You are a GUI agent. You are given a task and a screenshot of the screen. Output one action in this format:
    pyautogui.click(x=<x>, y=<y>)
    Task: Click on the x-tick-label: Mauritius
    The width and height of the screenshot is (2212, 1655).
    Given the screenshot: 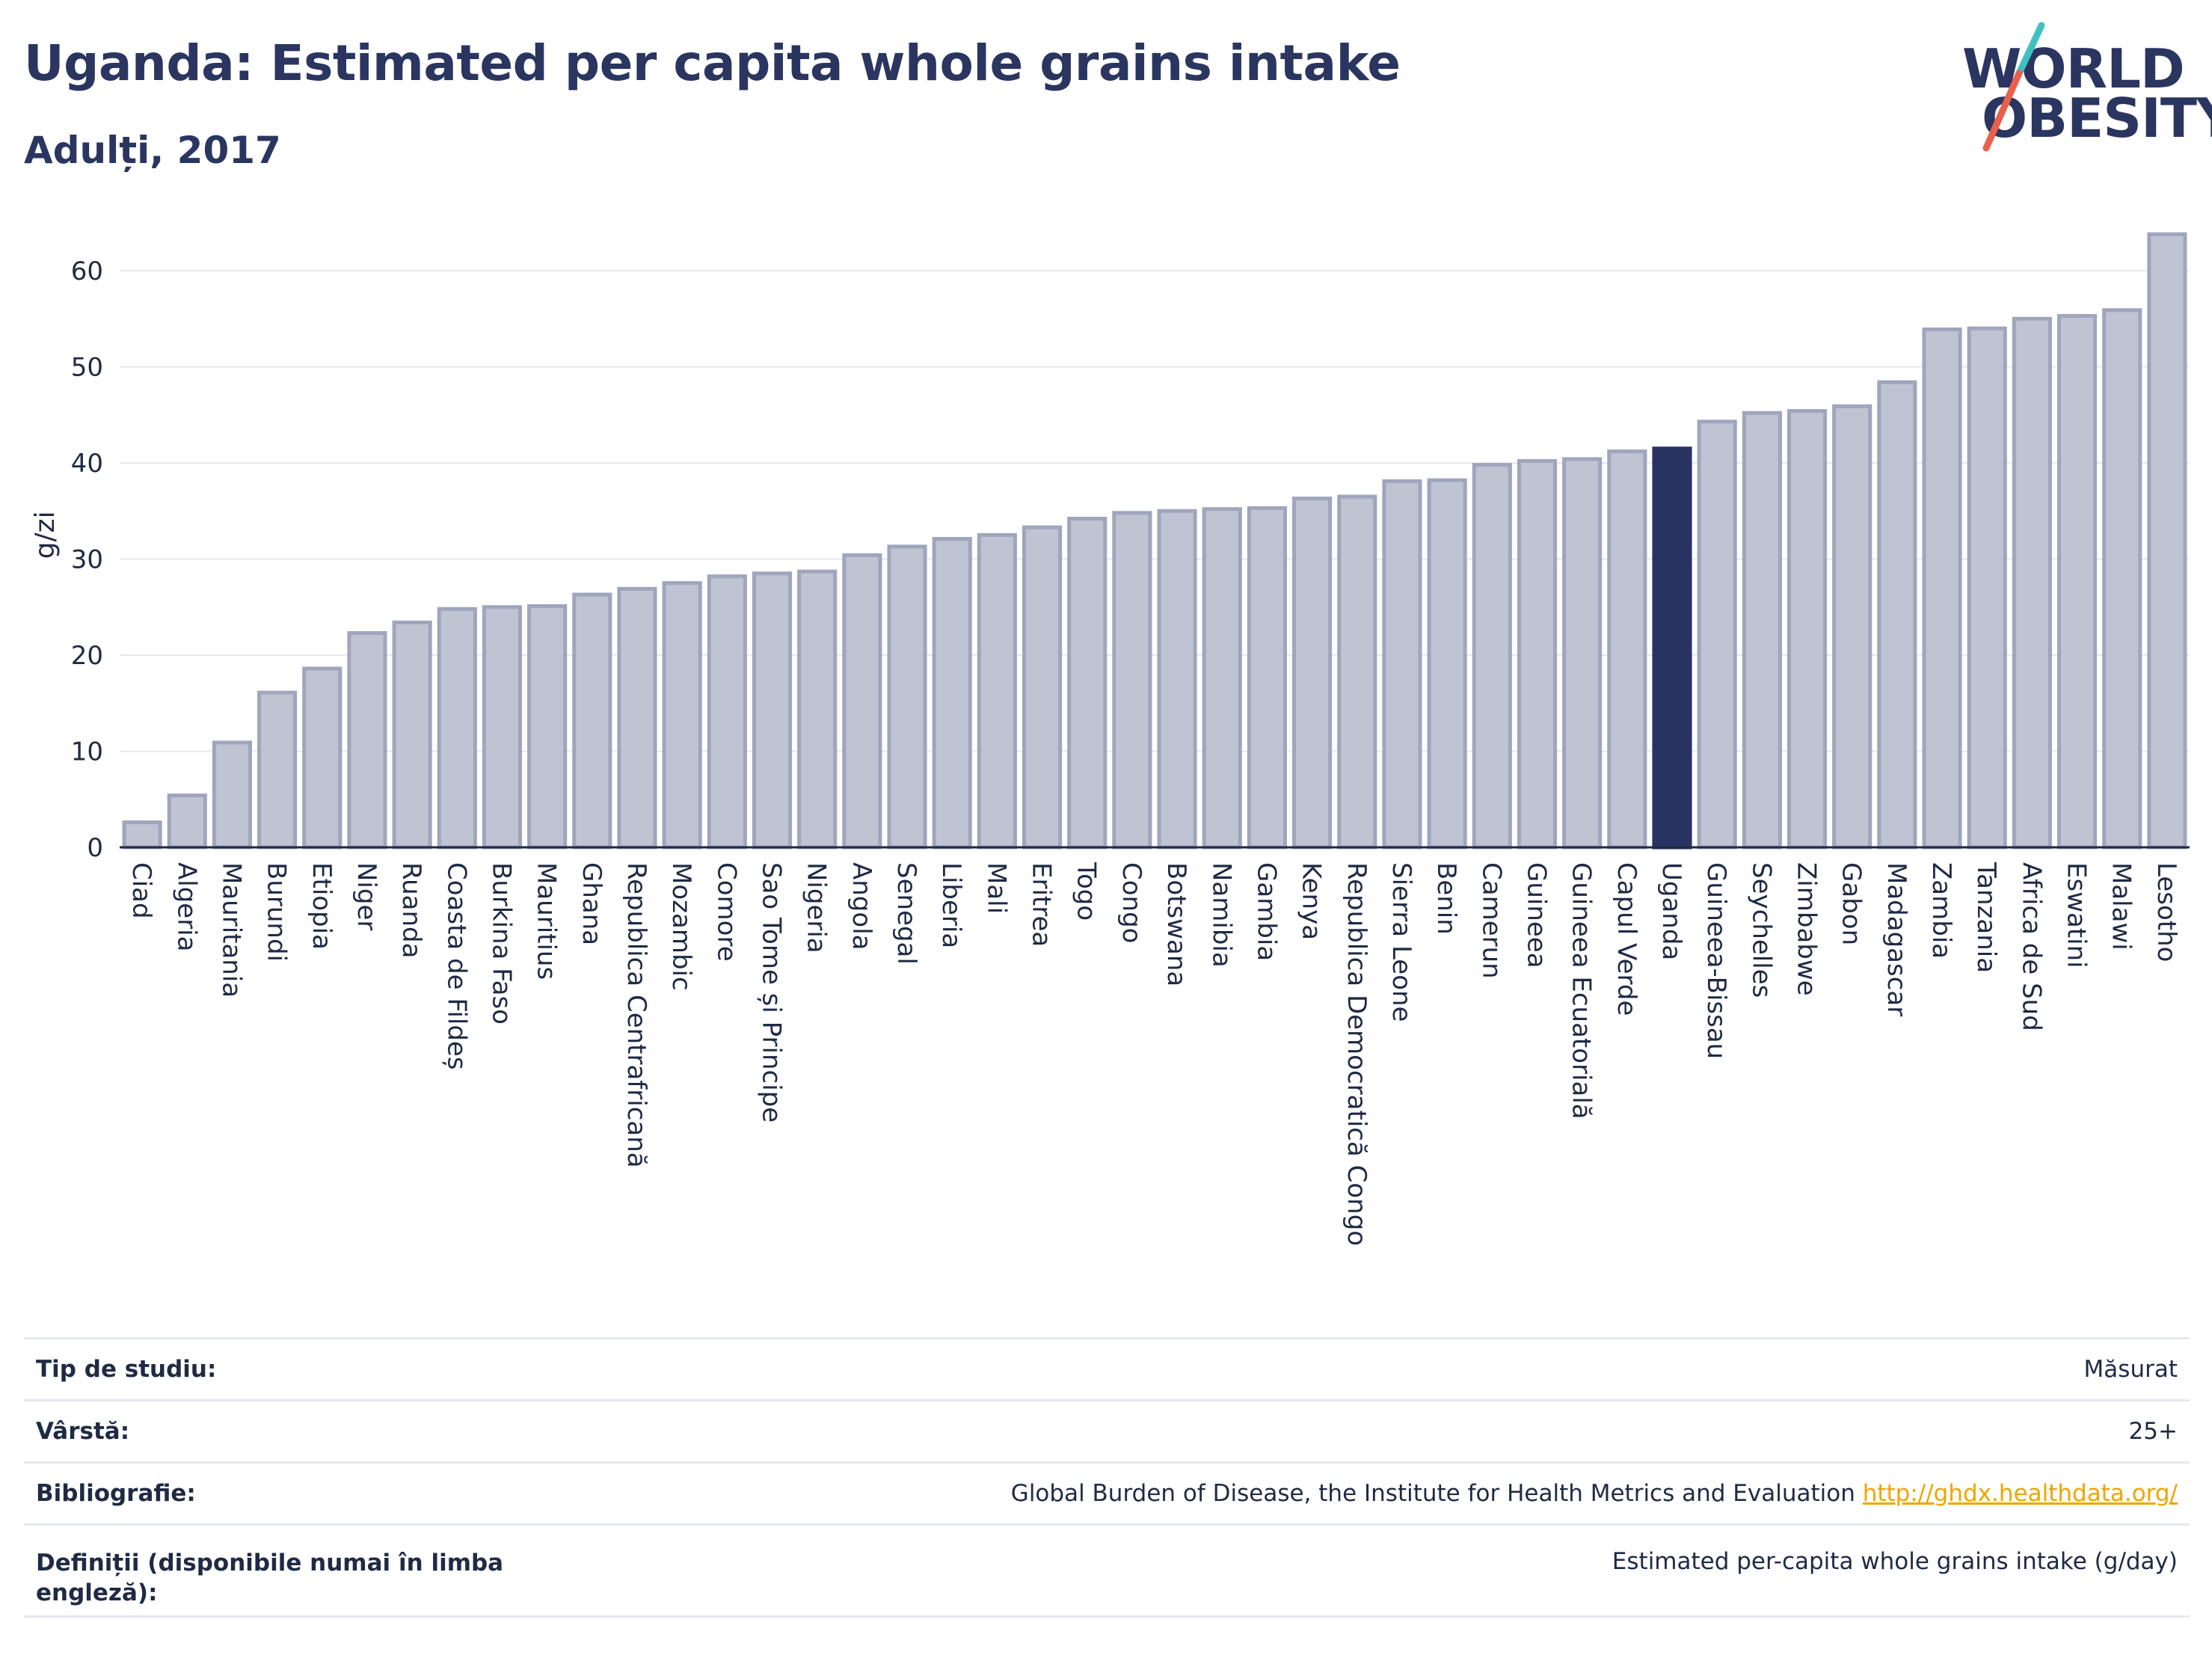 What is the action you would take?
    pyautogui.click(x=547, y=921)
    